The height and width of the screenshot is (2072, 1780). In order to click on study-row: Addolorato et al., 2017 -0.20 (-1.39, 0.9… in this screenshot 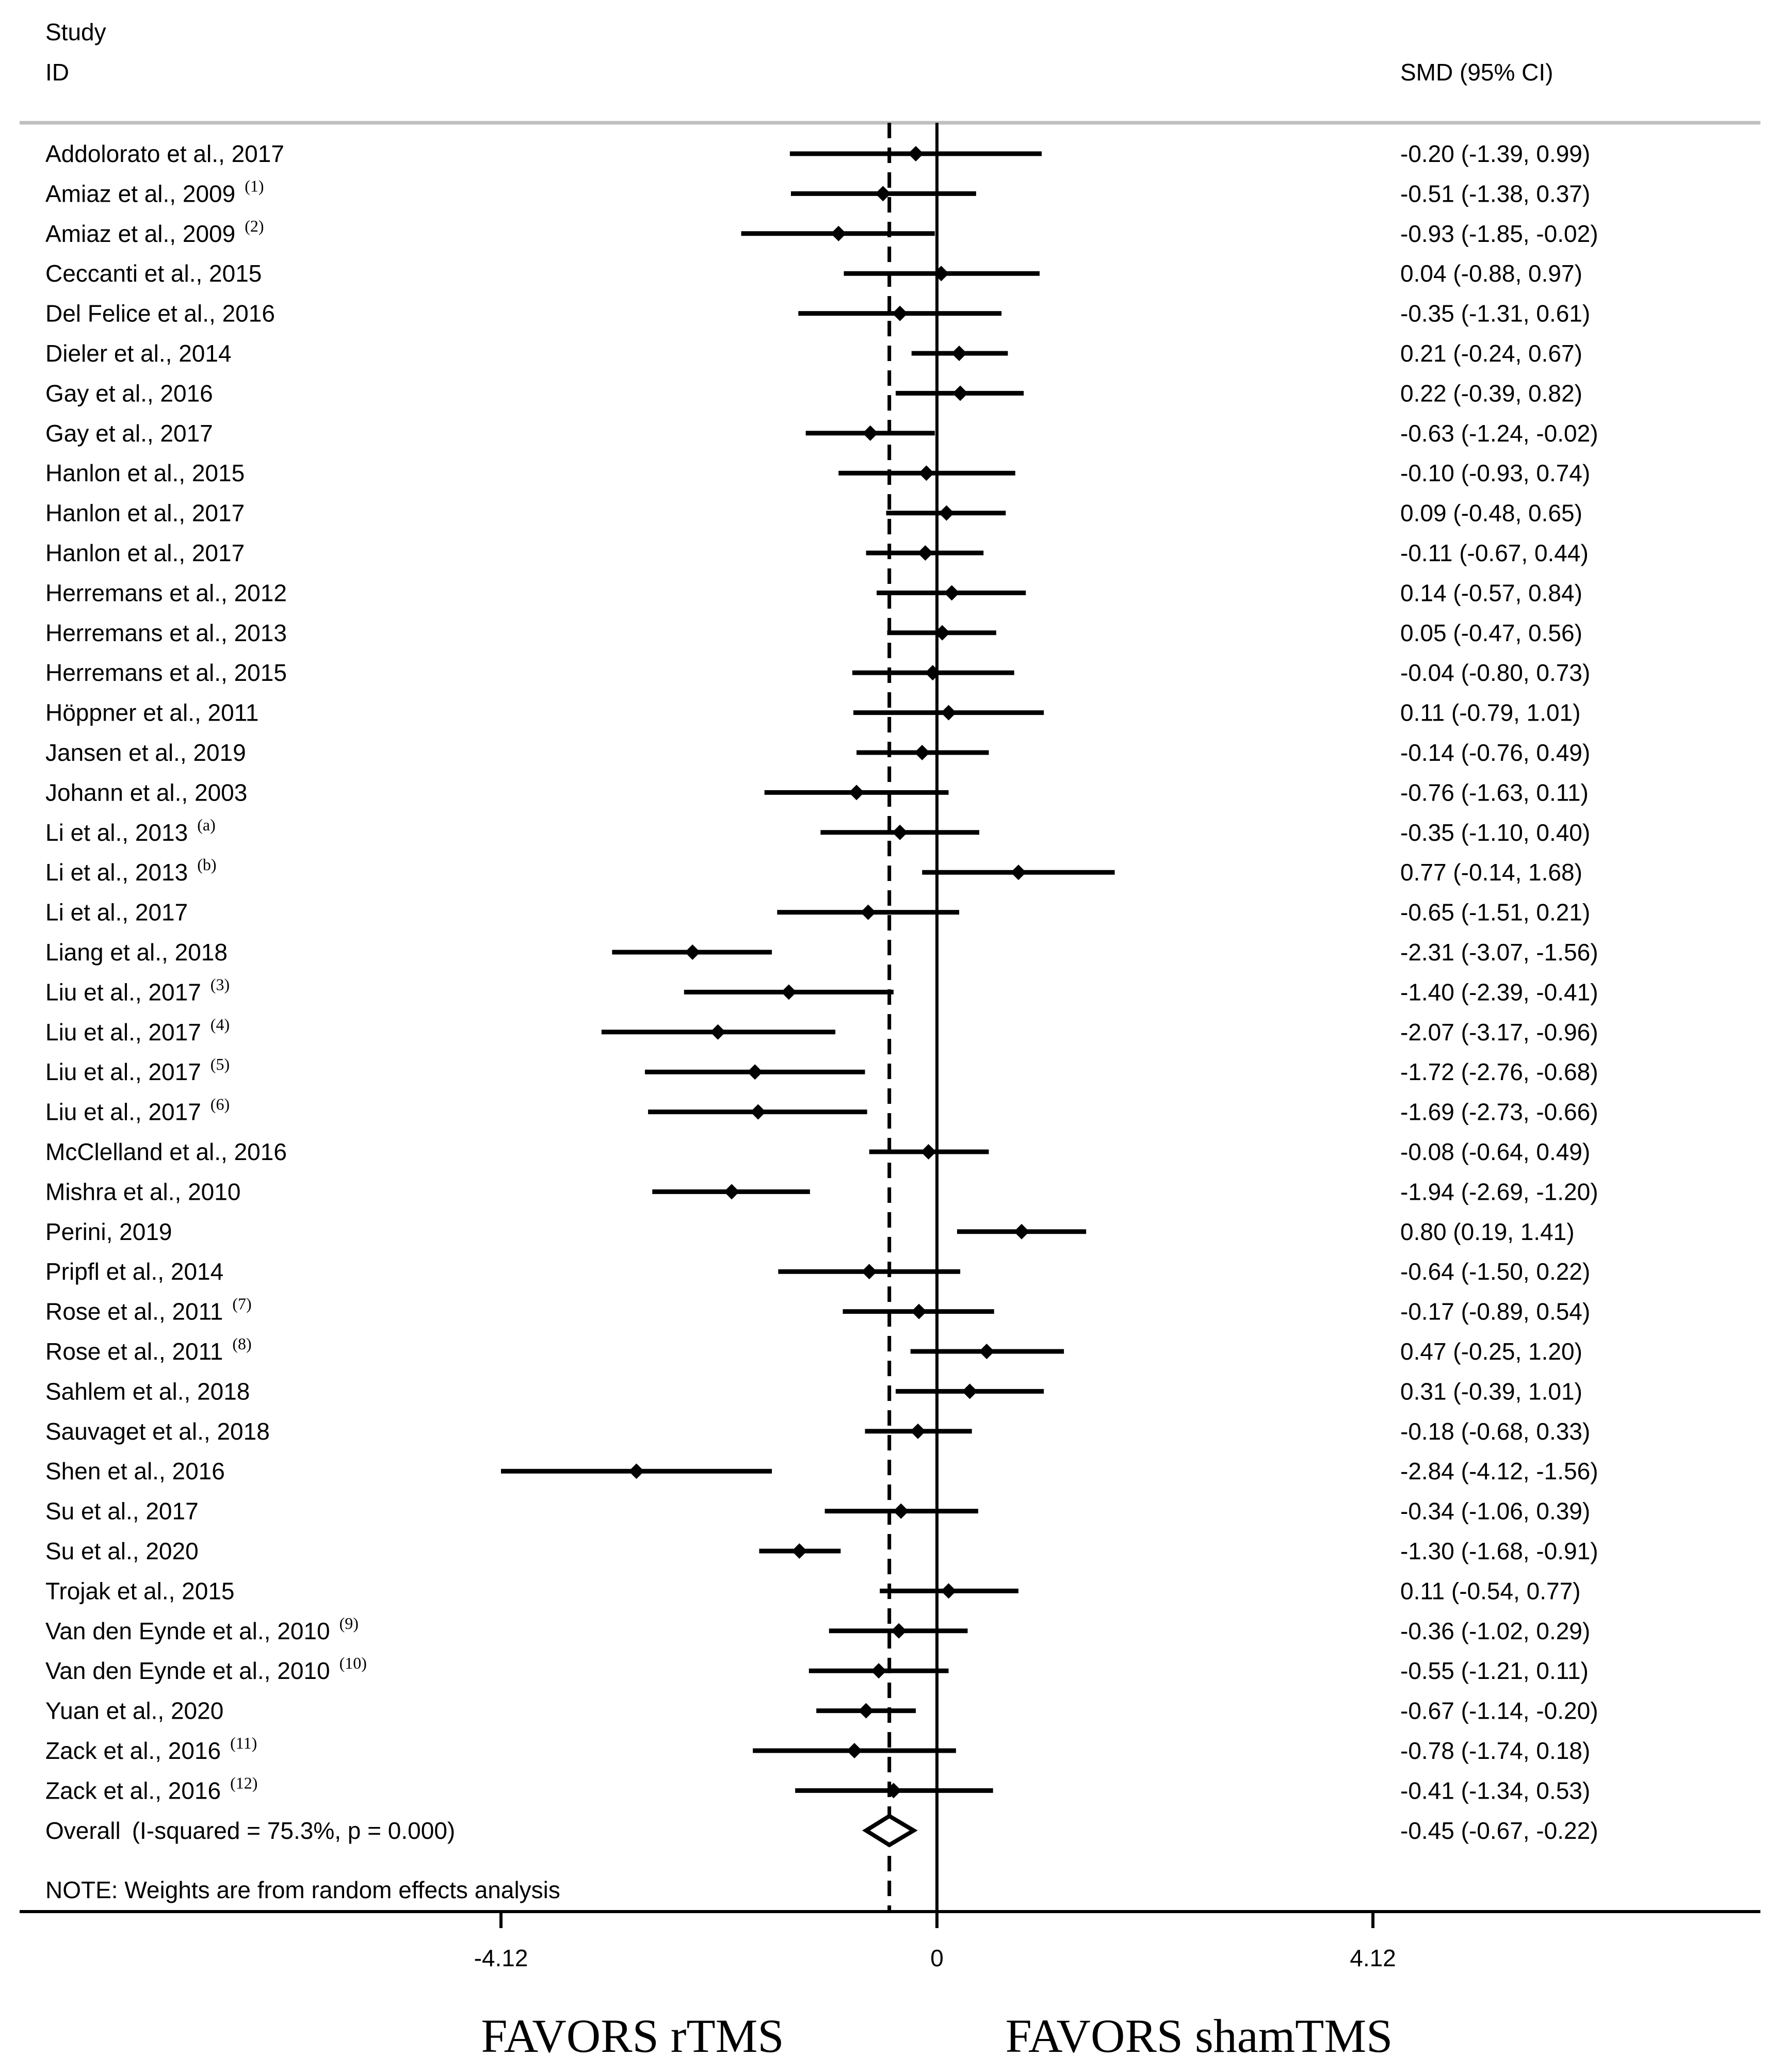, I will do `click(817, 153)`.